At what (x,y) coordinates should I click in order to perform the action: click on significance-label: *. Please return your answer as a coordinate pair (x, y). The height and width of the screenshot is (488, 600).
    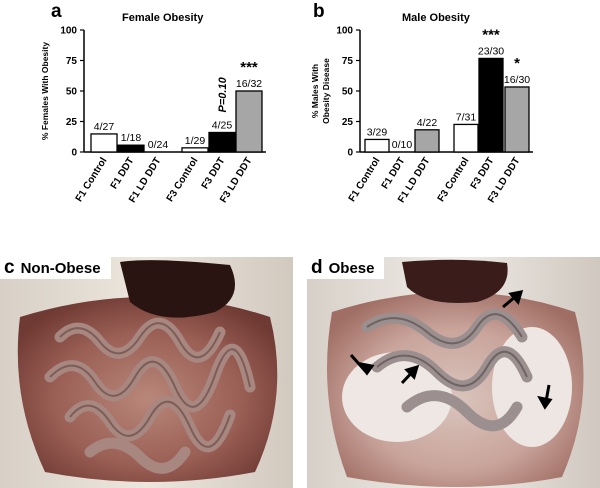
    Looking at the image, I should click on (517, 63).